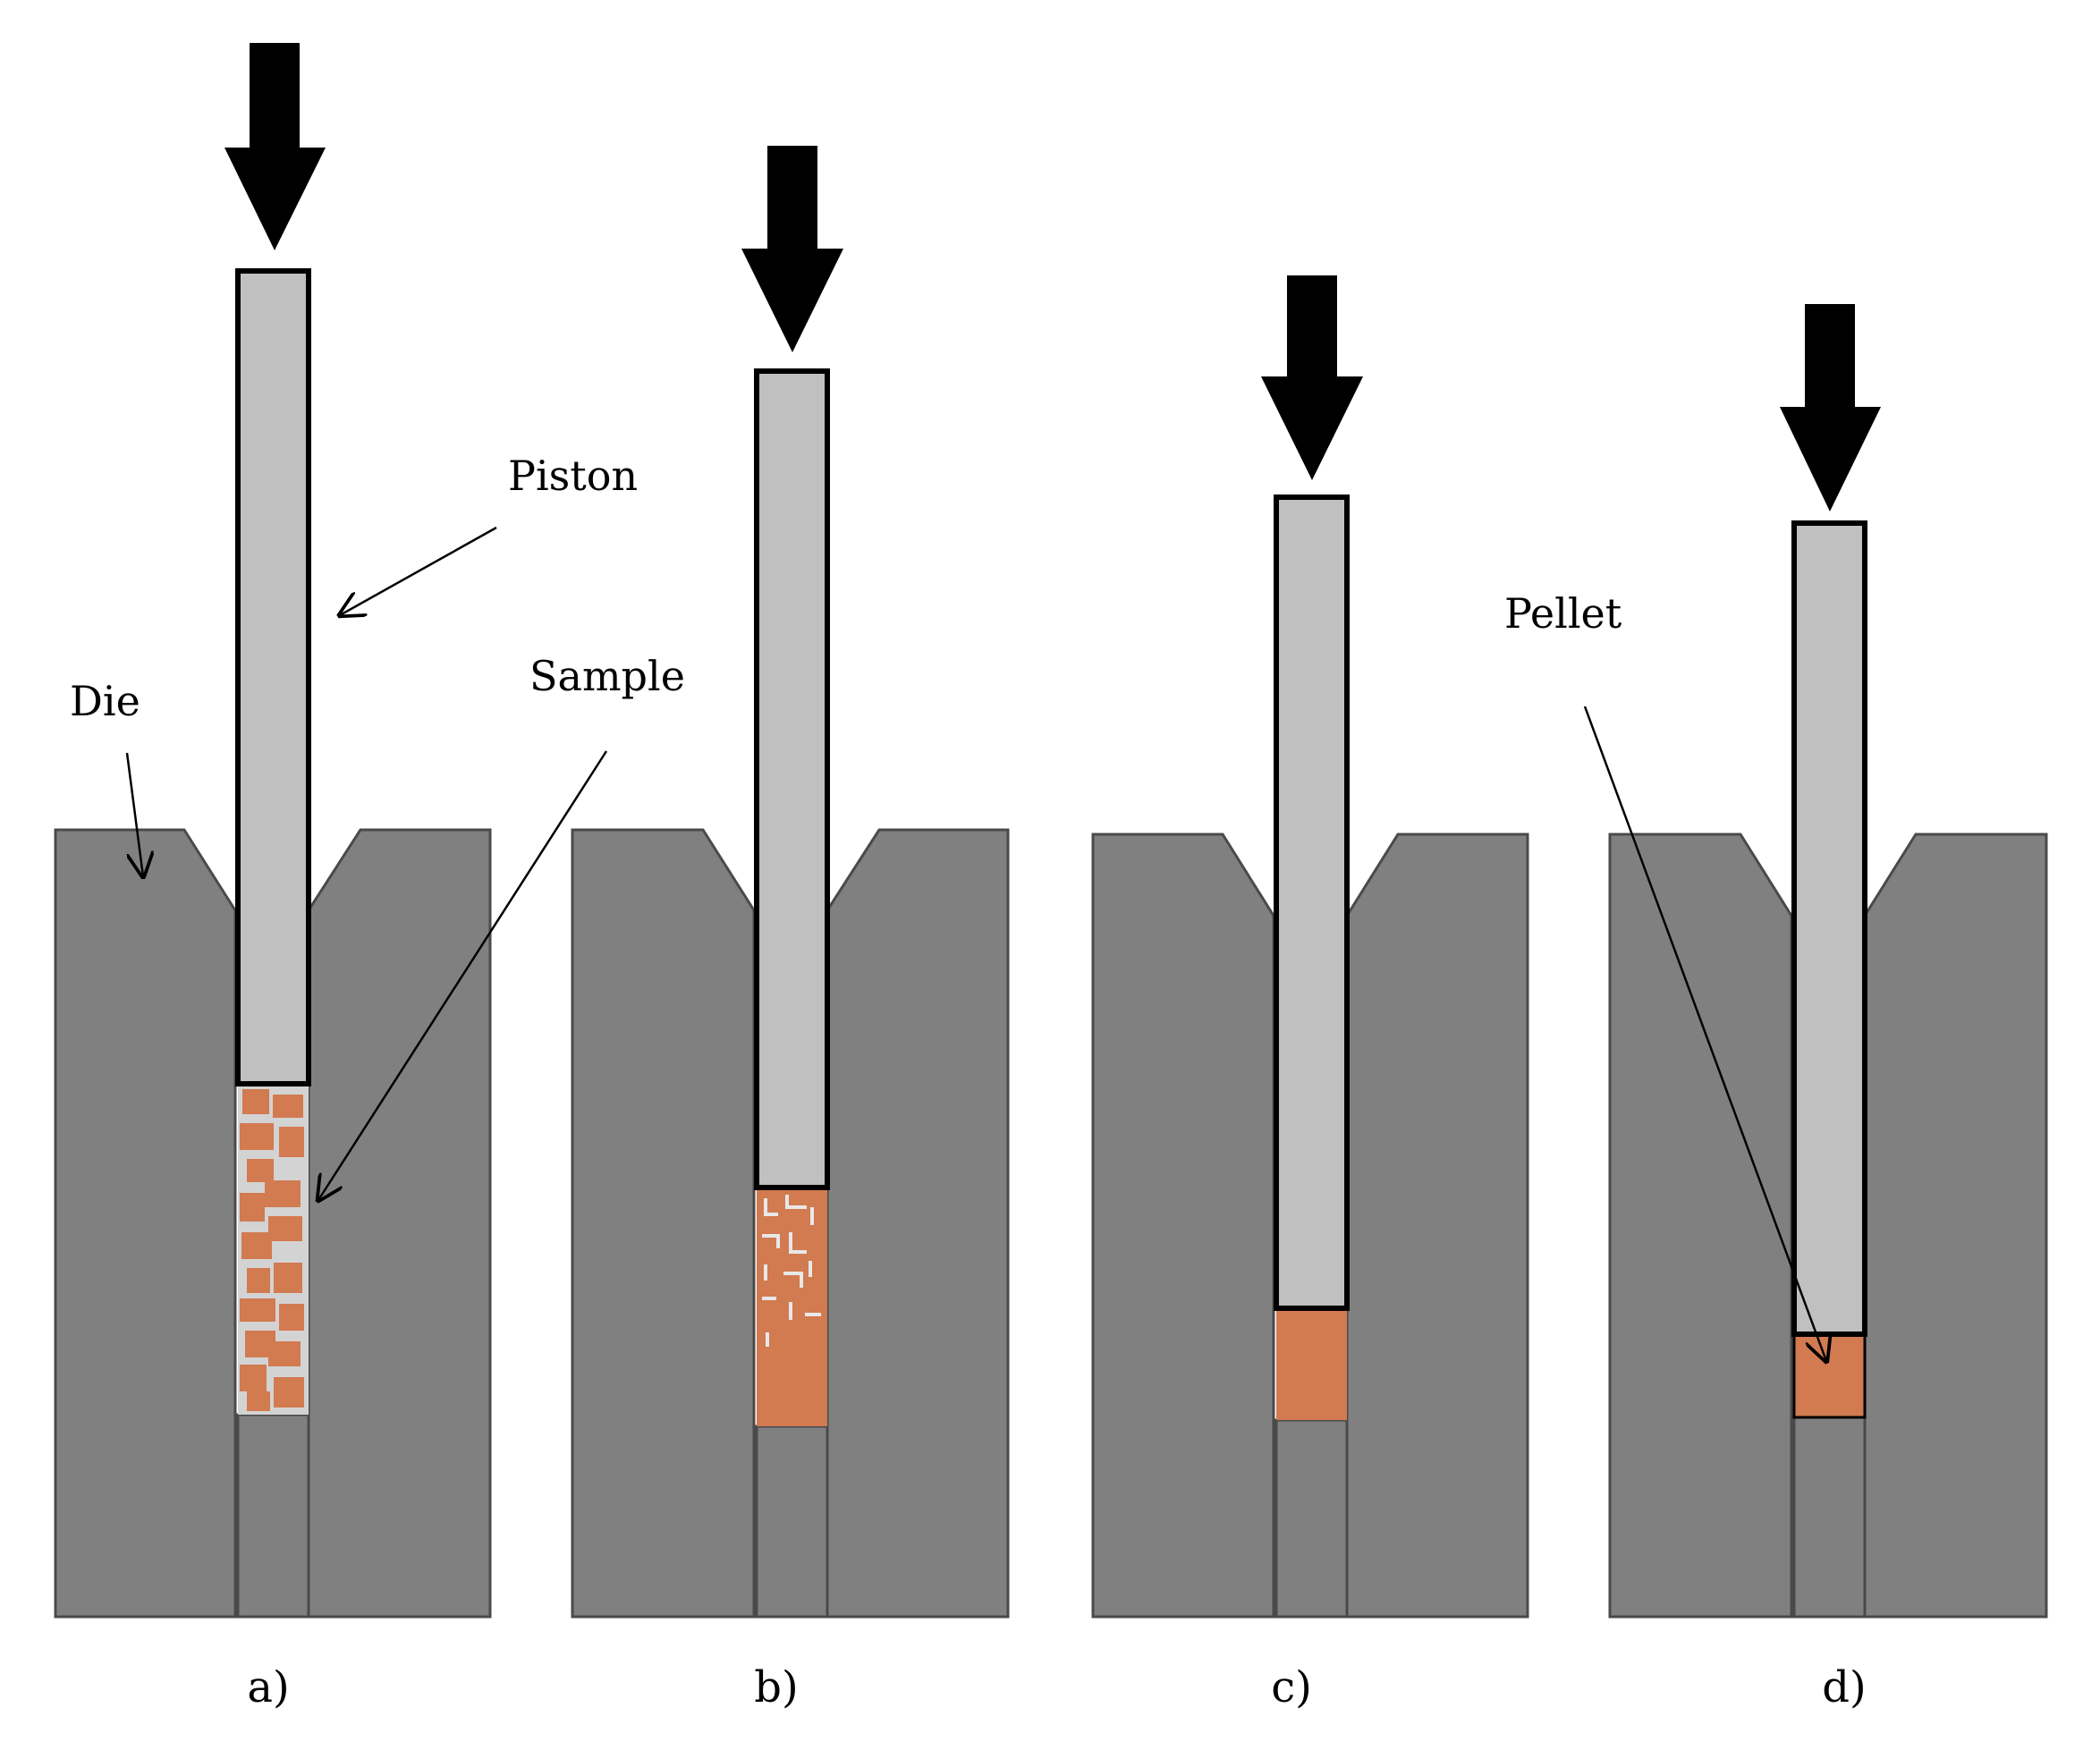 The image size is (2100, 1750). I want to click on pellet-callout-line, so click(1704, 1033).